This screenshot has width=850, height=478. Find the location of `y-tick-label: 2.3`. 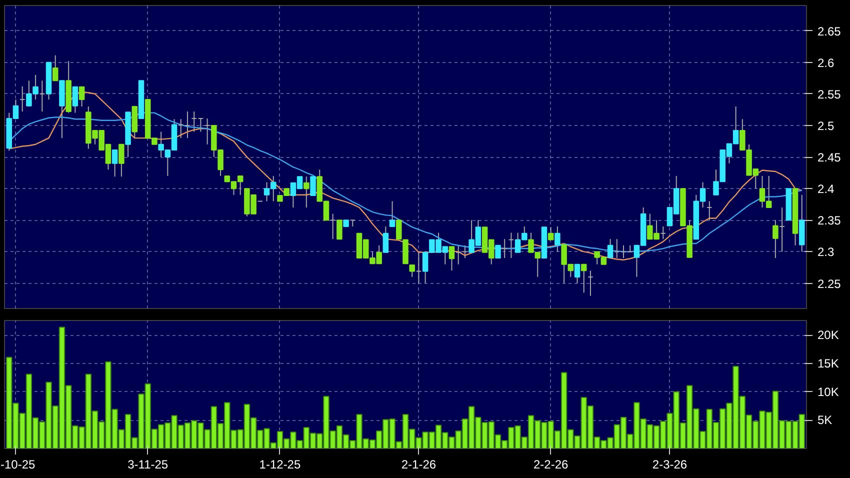

y-tick-label: 2.3 is located at coordinates (826, 252).